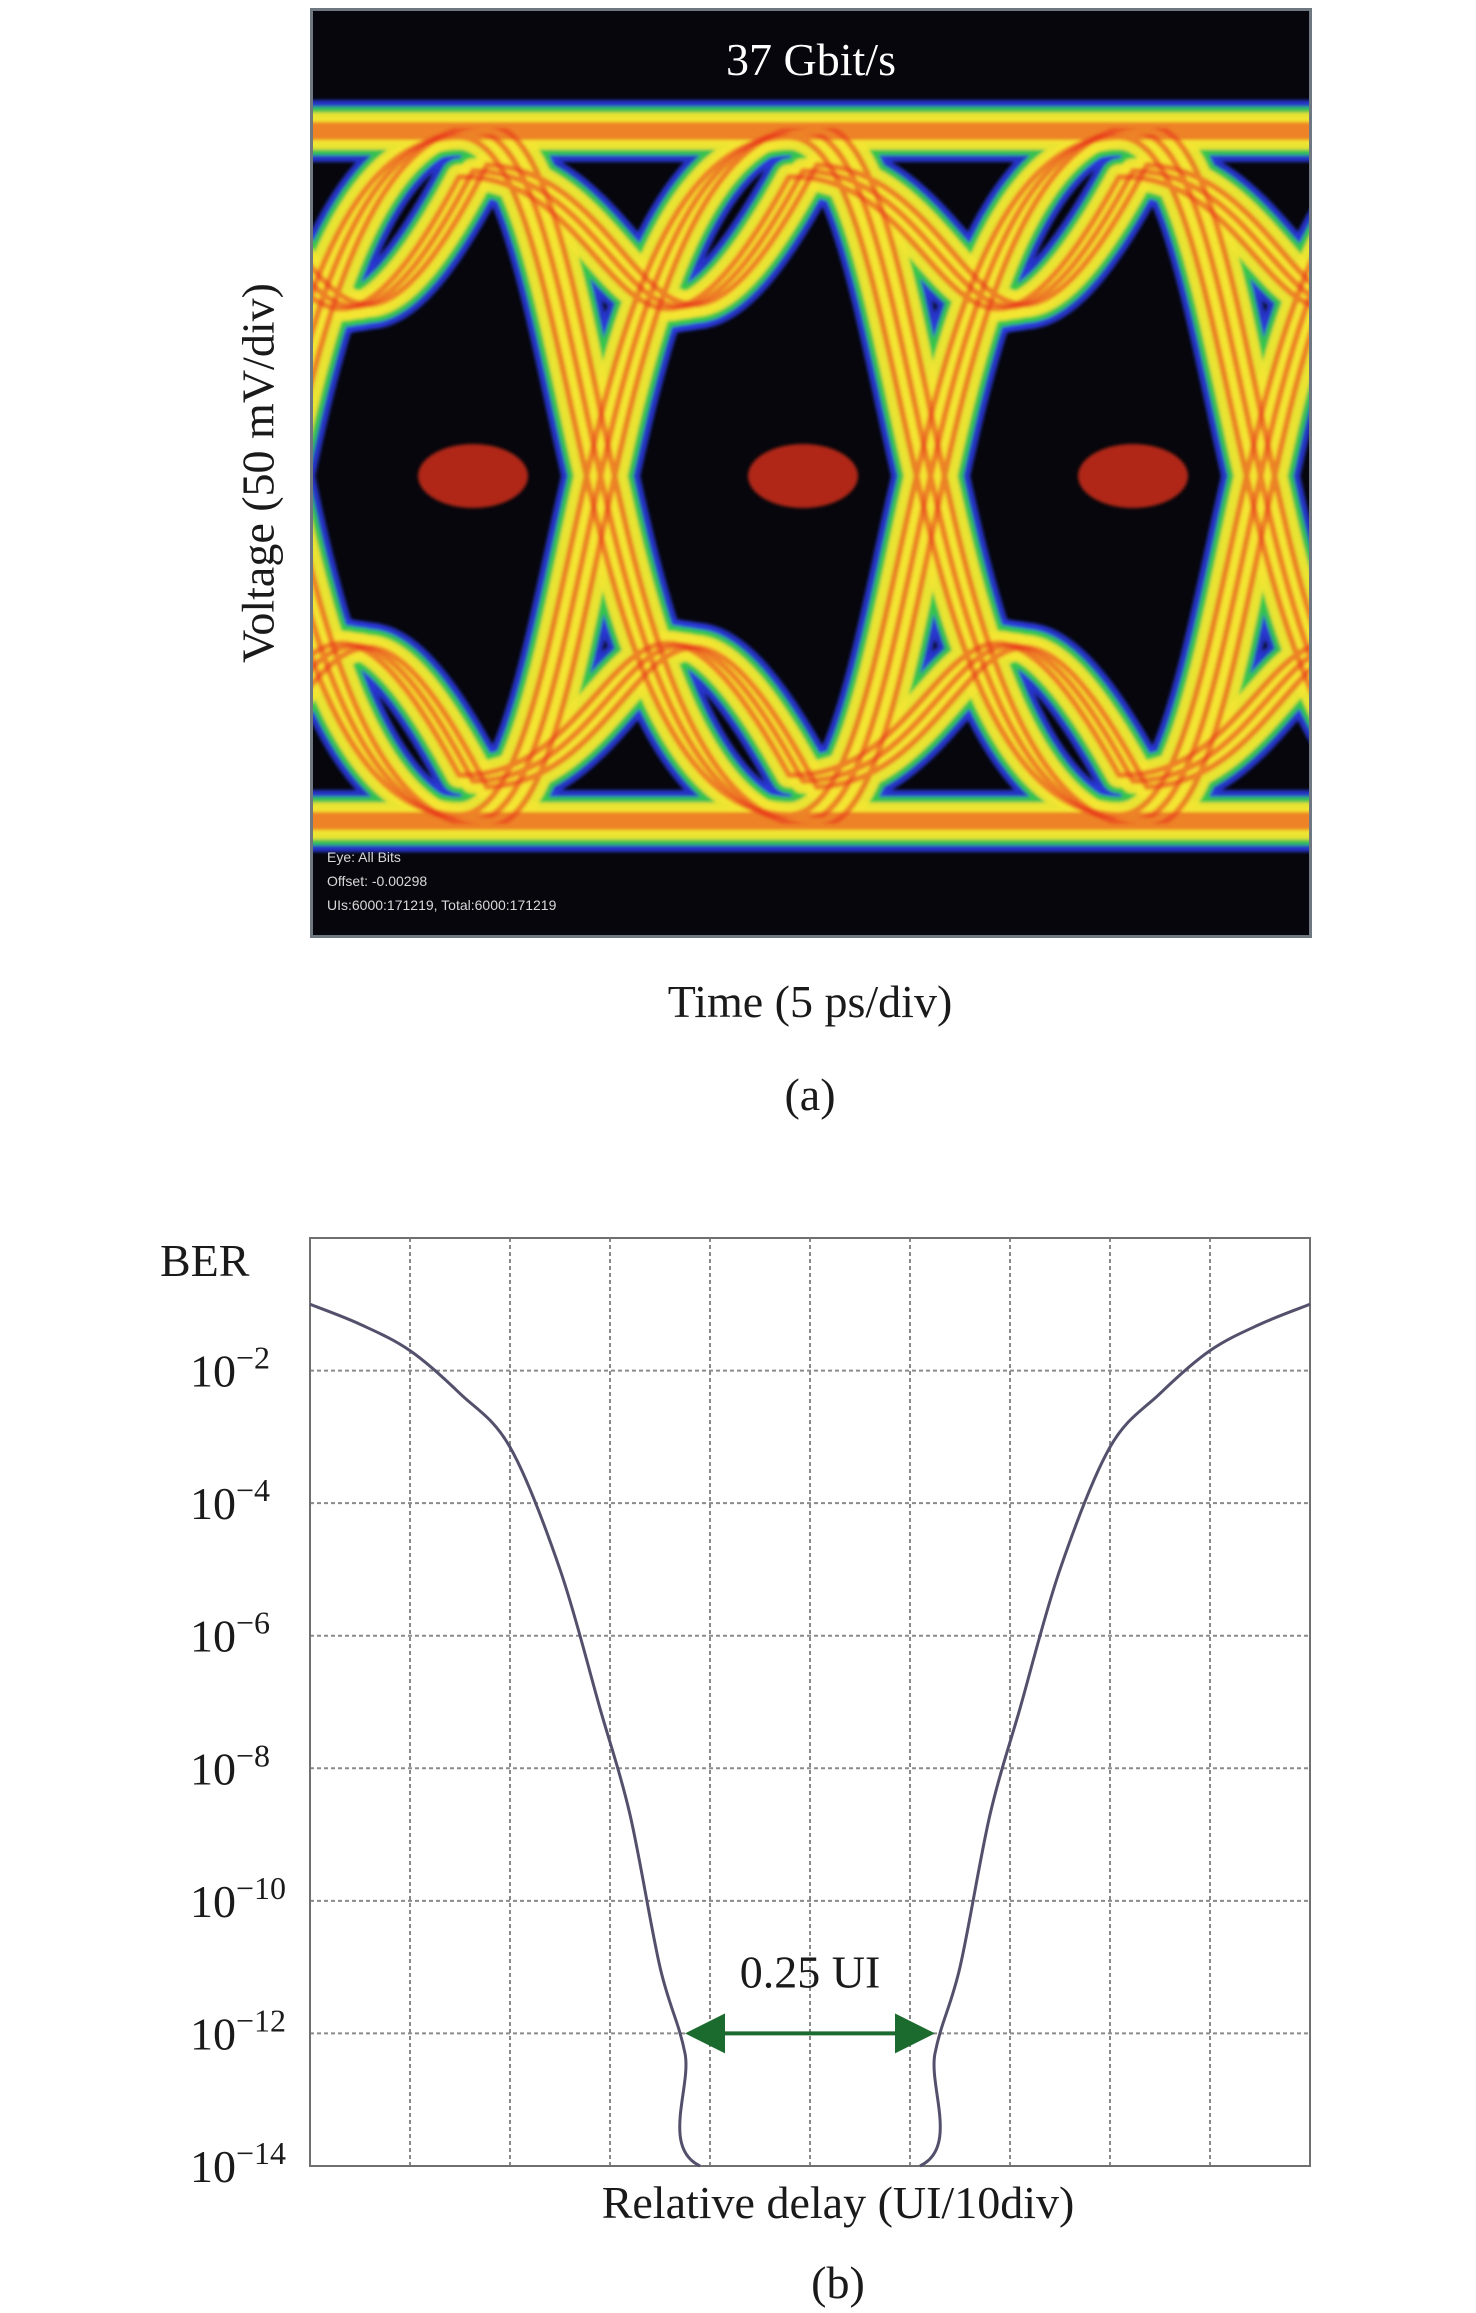 Image resolution: width=1476 pixels, height=2313 pixels. Describe the element at coordinates (230, 1368) in the screenshot. I see `ber-y-tick-label: 10⁻²` at that location.